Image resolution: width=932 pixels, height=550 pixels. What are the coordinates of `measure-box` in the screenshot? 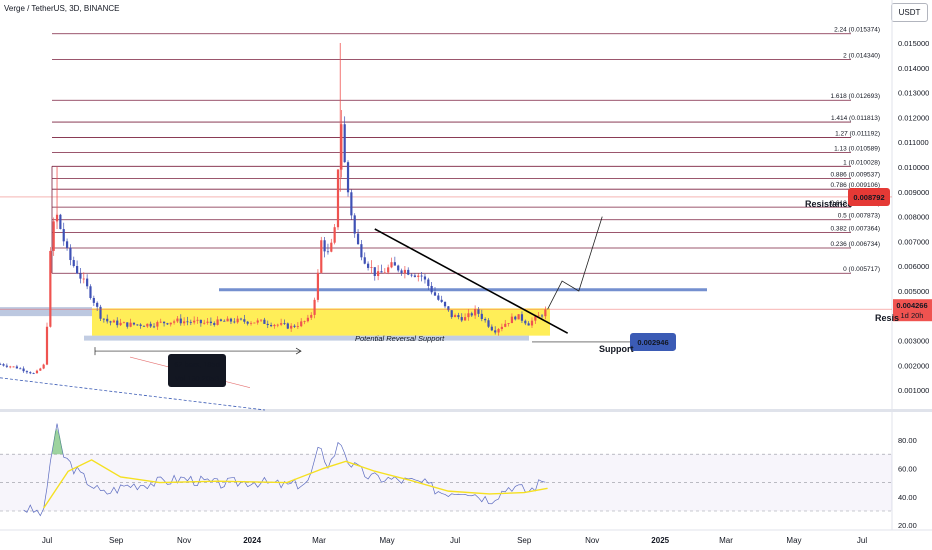 It's located at (197, 370).